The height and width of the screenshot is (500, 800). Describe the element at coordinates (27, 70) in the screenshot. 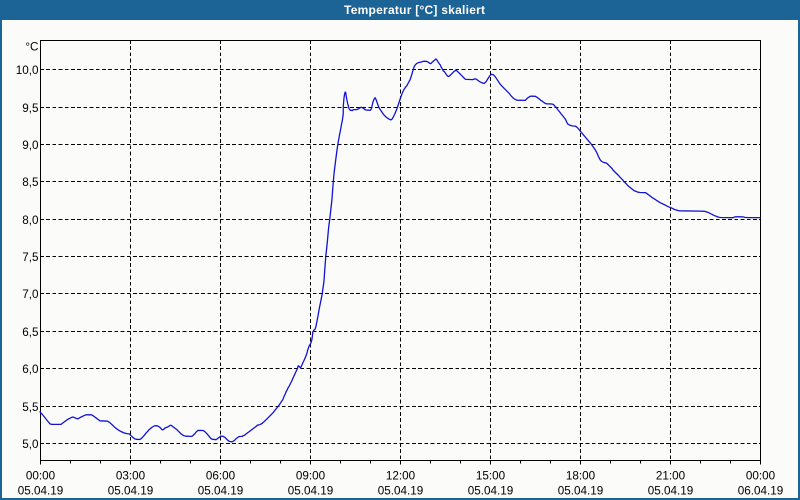

I see `svg-text: 10,0` at that location.